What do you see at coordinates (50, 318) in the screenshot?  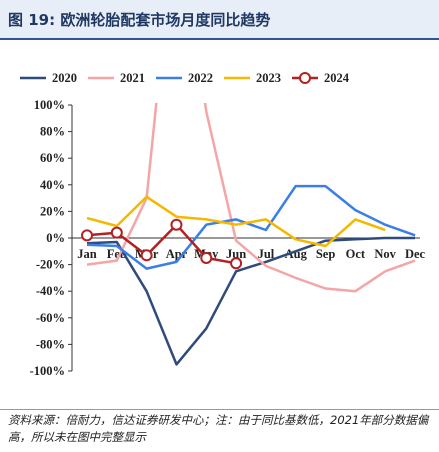 I see `y-tick-label: -60%` at bounding box center [50, 318].